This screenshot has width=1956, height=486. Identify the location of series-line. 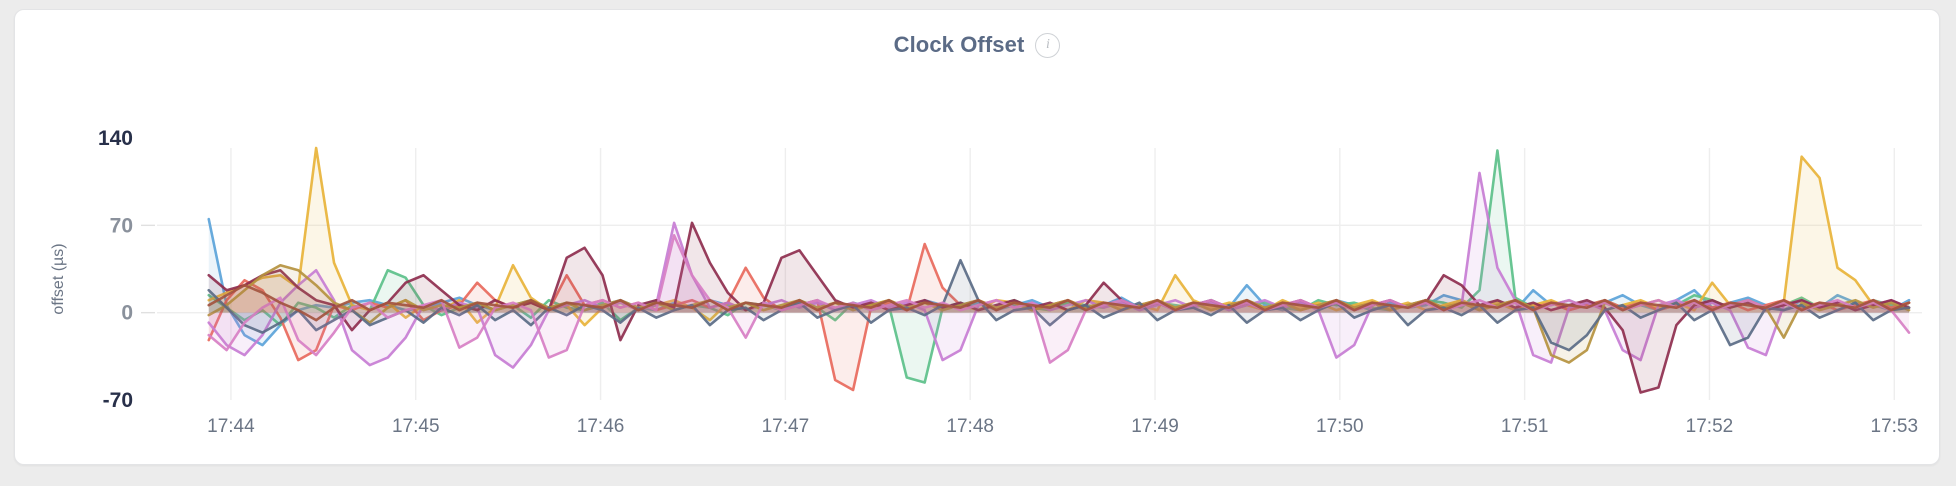
(1059, 302).